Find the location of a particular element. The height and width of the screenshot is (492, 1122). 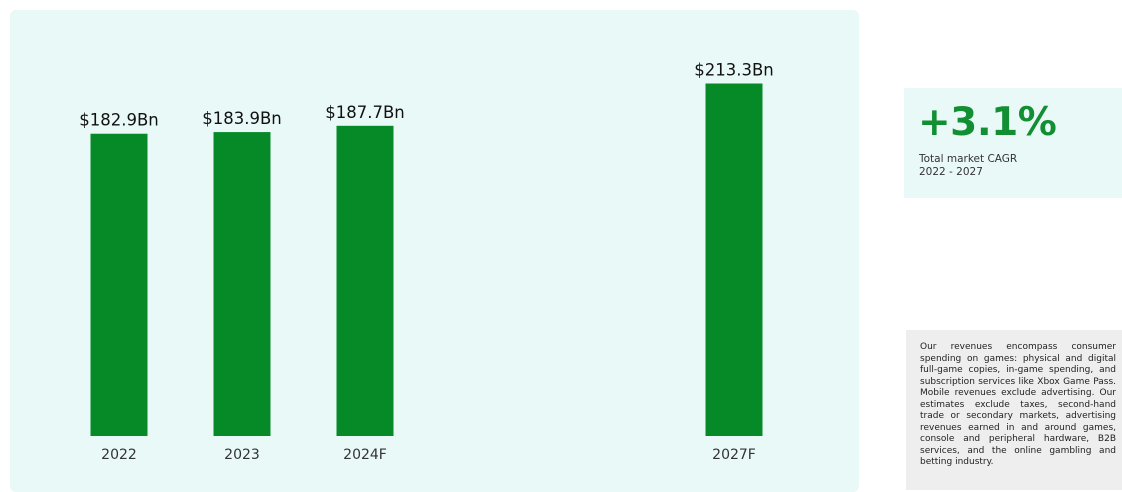

bar-2027f is located at coordinates (734, 259).